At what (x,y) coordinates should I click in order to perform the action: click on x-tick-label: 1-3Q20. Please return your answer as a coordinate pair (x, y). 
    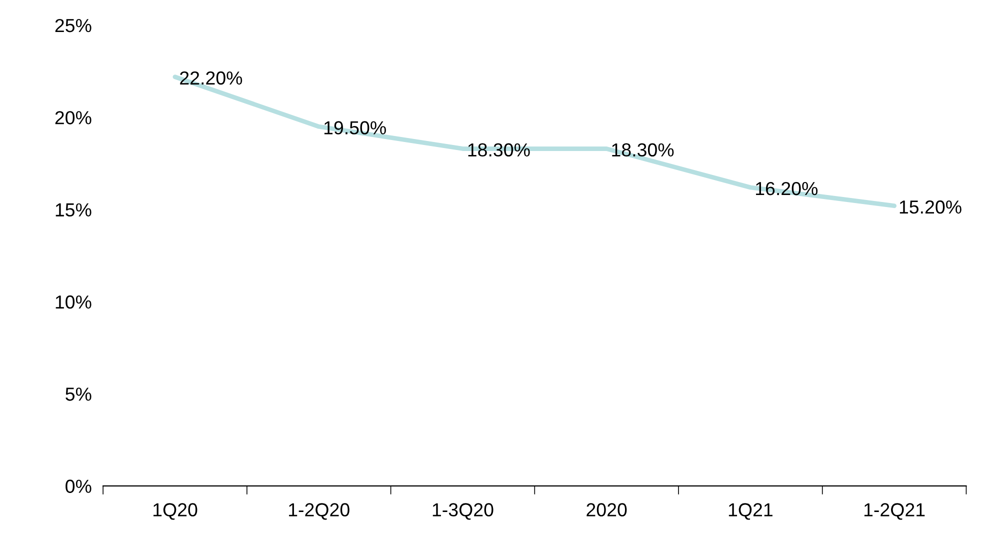
    Looking at the image, I should click on (463, 511).